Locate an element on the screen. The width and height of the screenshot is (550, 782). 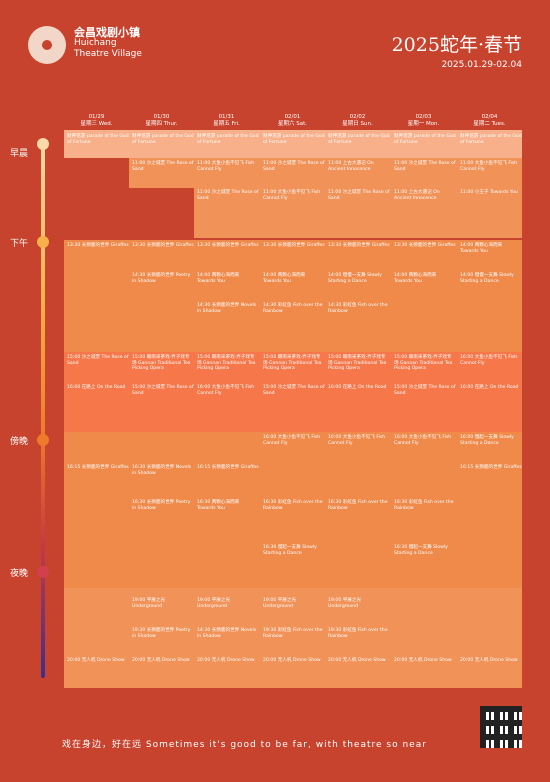
event: 14:30 彩虹鱼 Fish over the Rainbow is located at coordinates (293, 308).